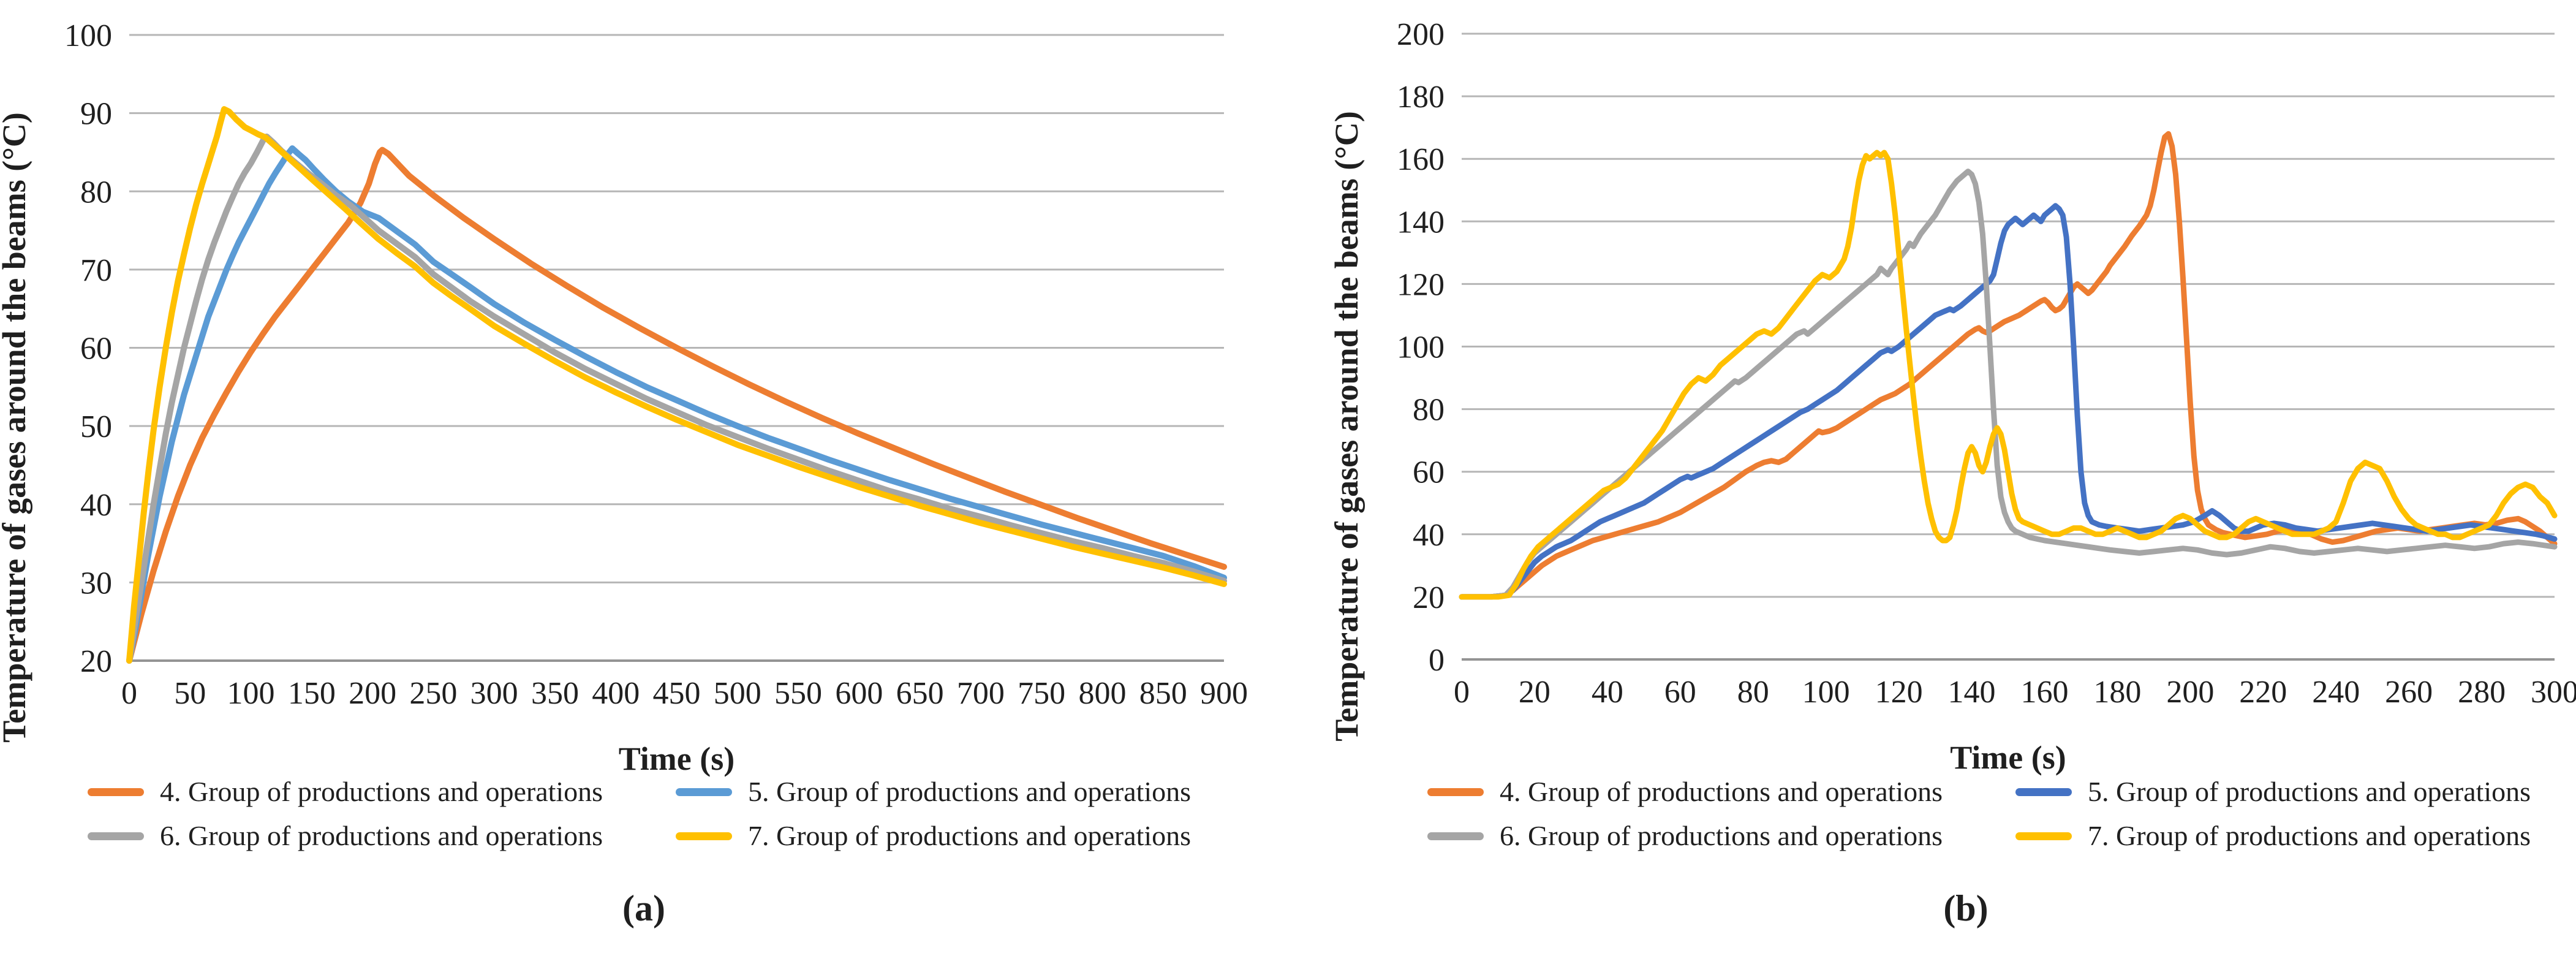  I want to click on y-tick-label: 50, so click(96, 426).